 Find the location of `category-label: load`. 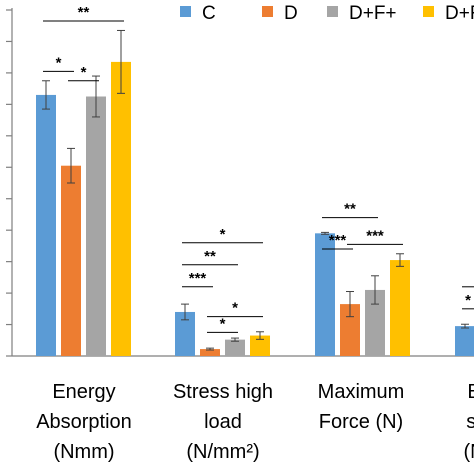

category-label: load is located at coordinates (223, 422).